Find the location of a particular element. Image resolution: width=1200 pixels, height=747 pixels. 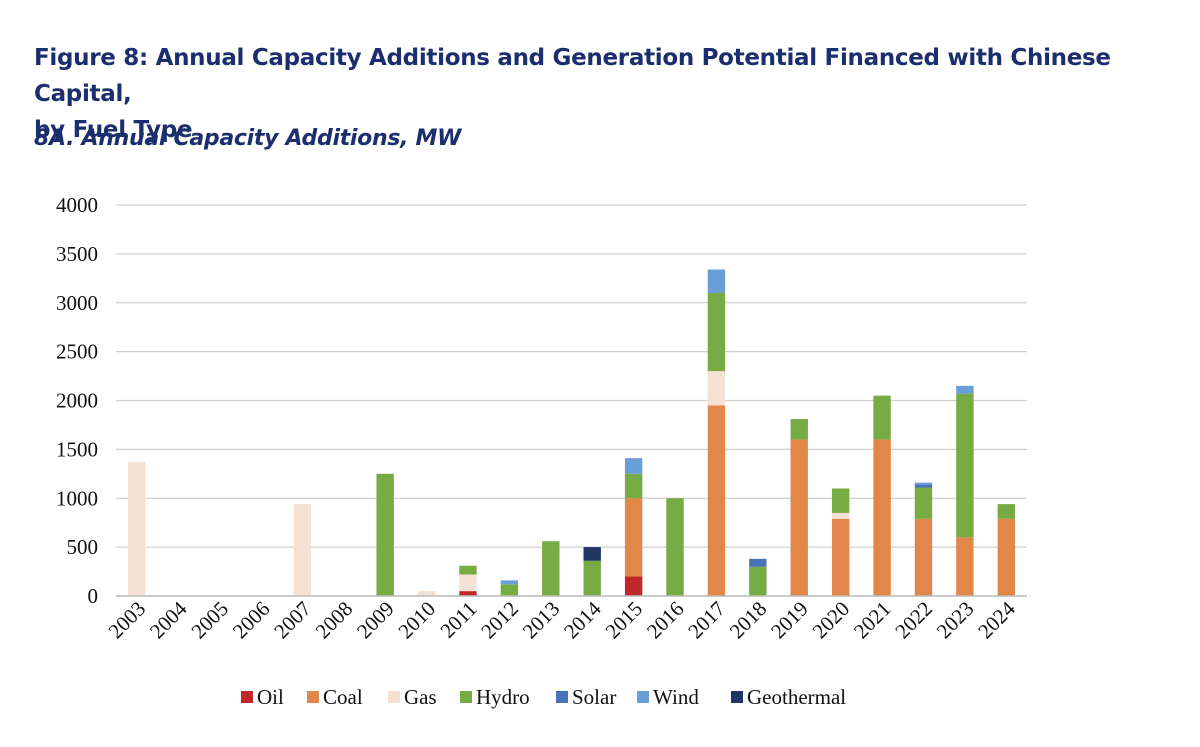

bar-2022-solar is located at coordinates (923, 486).